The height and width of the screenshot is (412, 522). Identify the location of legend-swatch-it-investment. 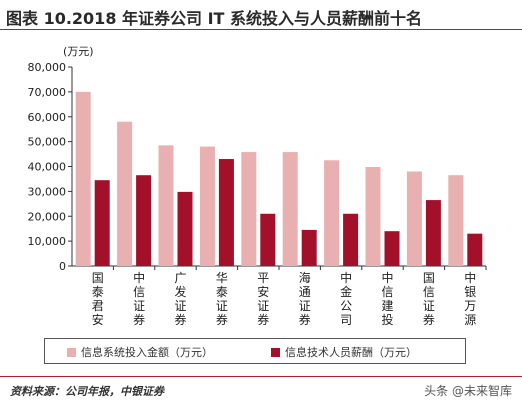
(71, 352).